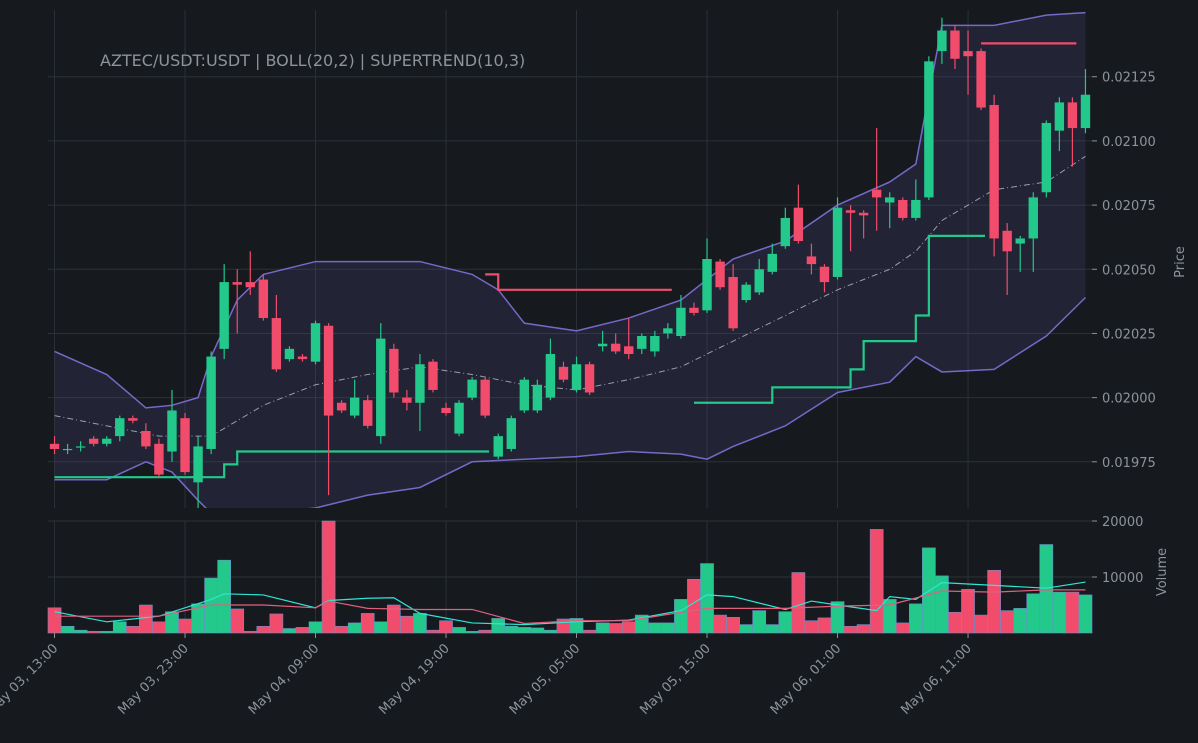 Image resolution: width=1198 pixels, height=743 pixels. What do you see at coordinates (1129, 463) in the screenshot?
I see `y-tick-label: 0.01975` at bounding box center [1129, 463].